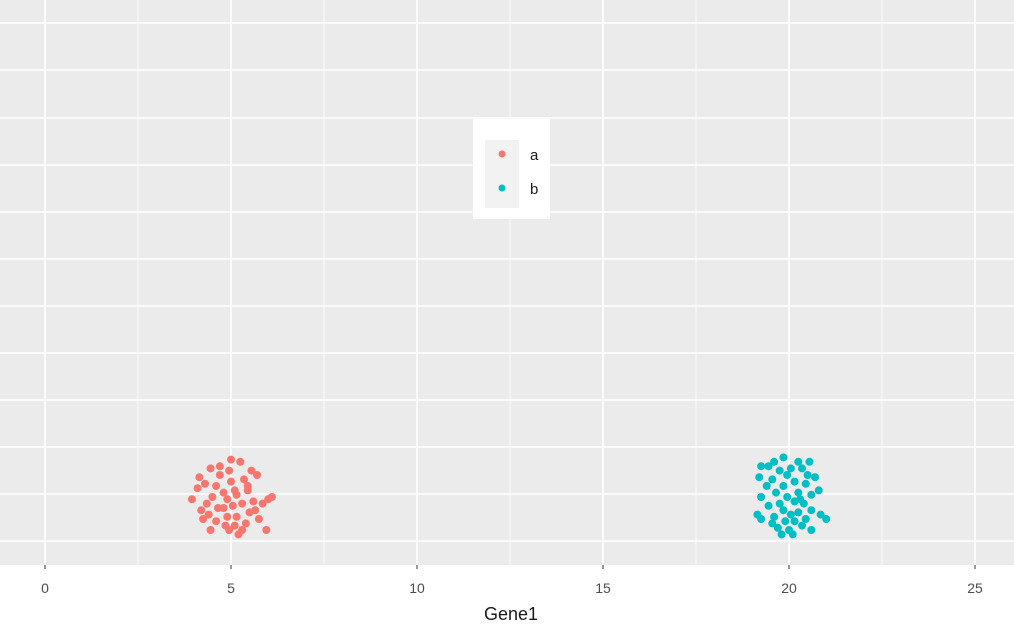 The image size is (1014, 630). What do you see at coordinates (975, 588) in the screenshot?
I see `x-tick-label: 25` at bounding box center [975, 588].